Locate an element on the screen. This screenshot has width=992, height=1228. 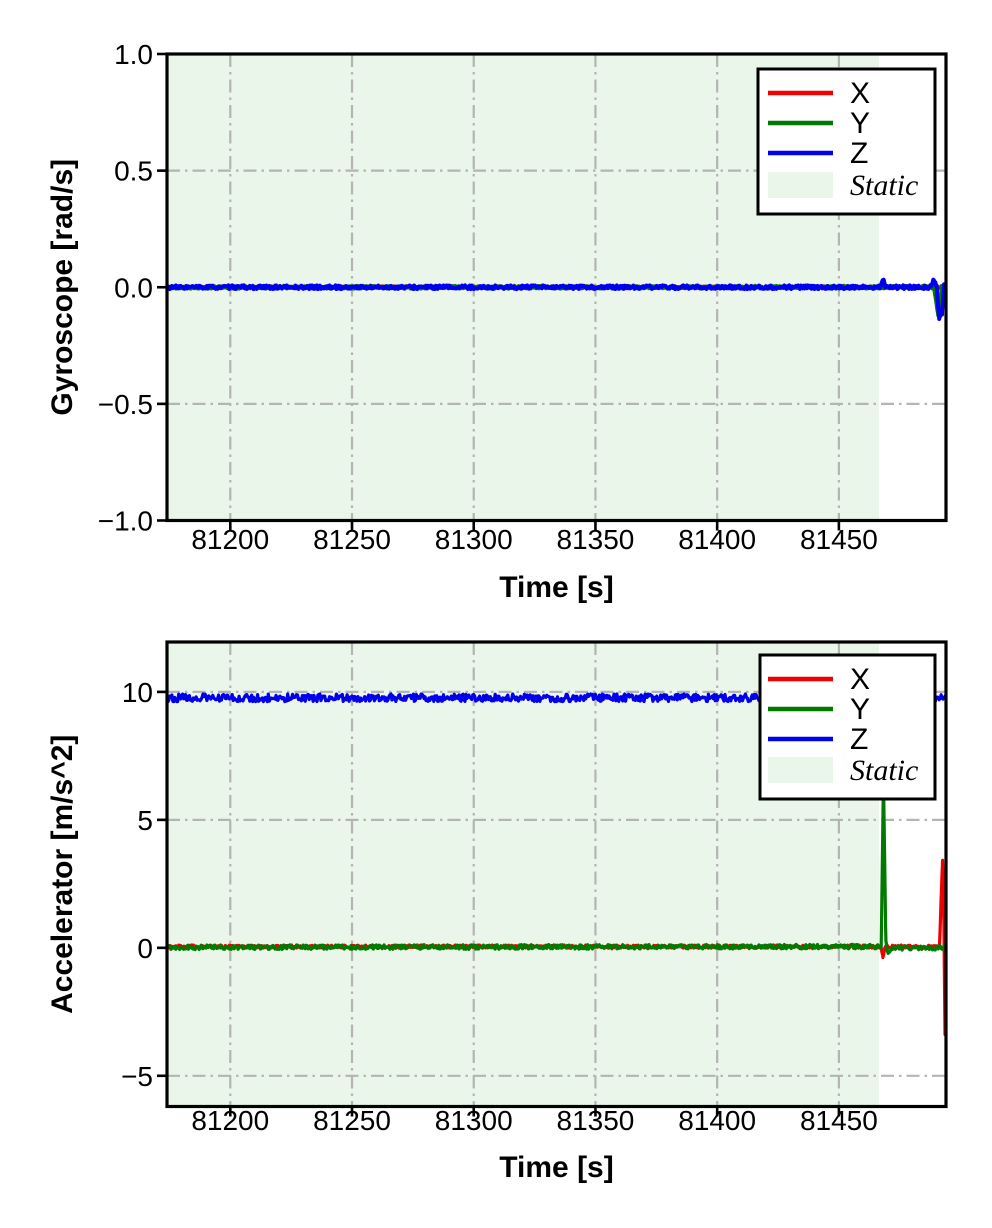
y-axis-label: Accelerator [m/s^2] is located at coordinates (62, 874).